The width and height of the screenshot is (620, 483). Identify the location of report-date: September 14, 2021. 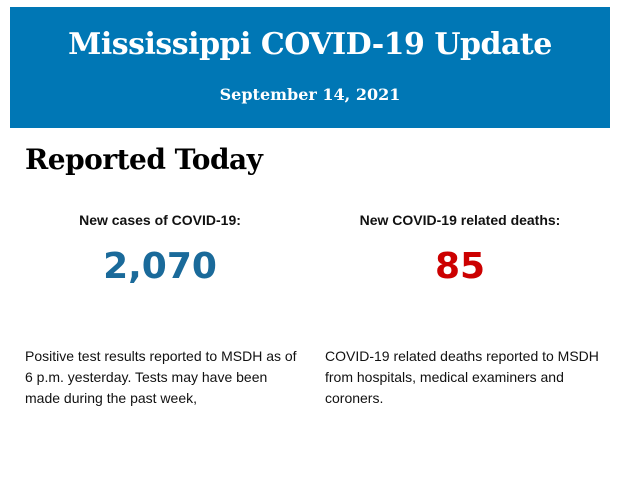
(310, 94).